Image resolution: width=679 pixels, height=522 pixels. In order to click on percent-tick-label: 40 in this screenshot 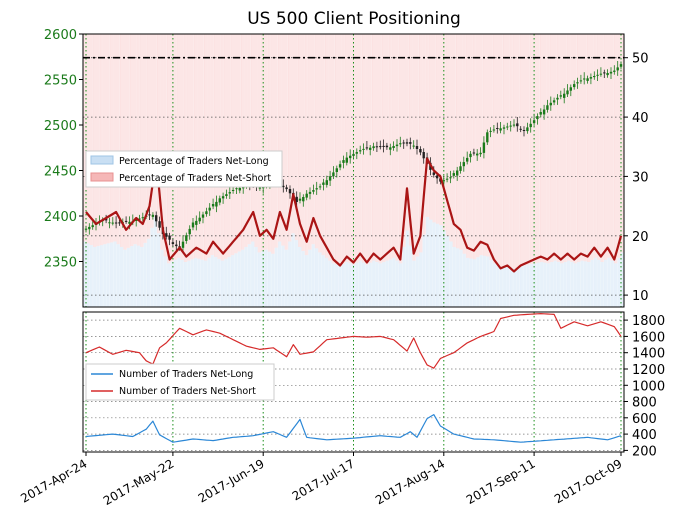, I will do `click(640, 118)`.